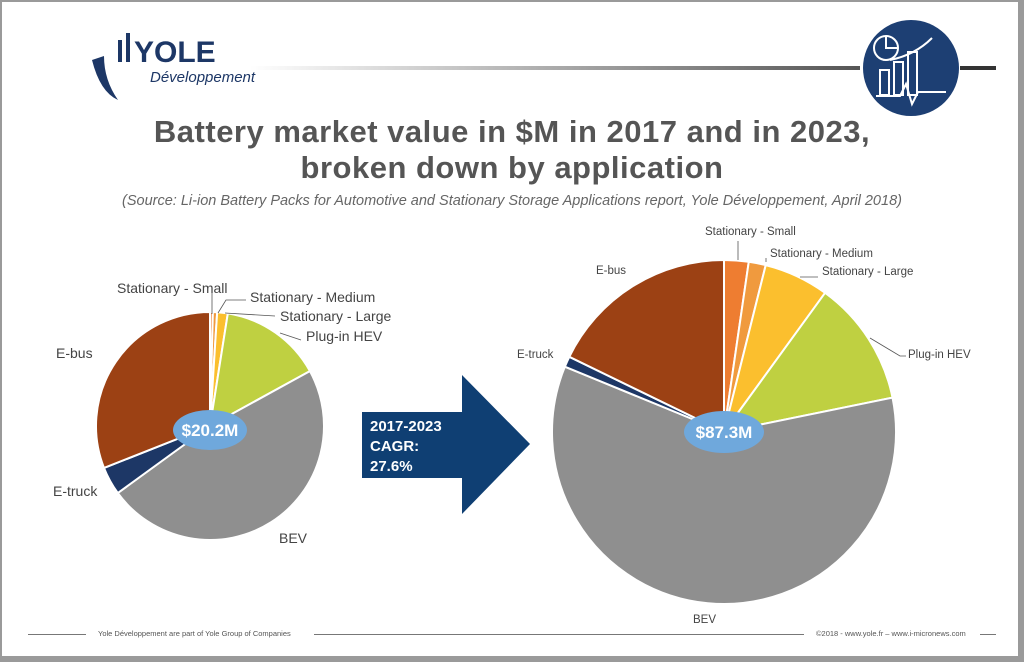 The image size is (1024, 662). What do you see at coordinates (336, 316) in the screenshot?
I see `label-2017-stationary-large: Stationary - Large` at bounding box center [336, 316].